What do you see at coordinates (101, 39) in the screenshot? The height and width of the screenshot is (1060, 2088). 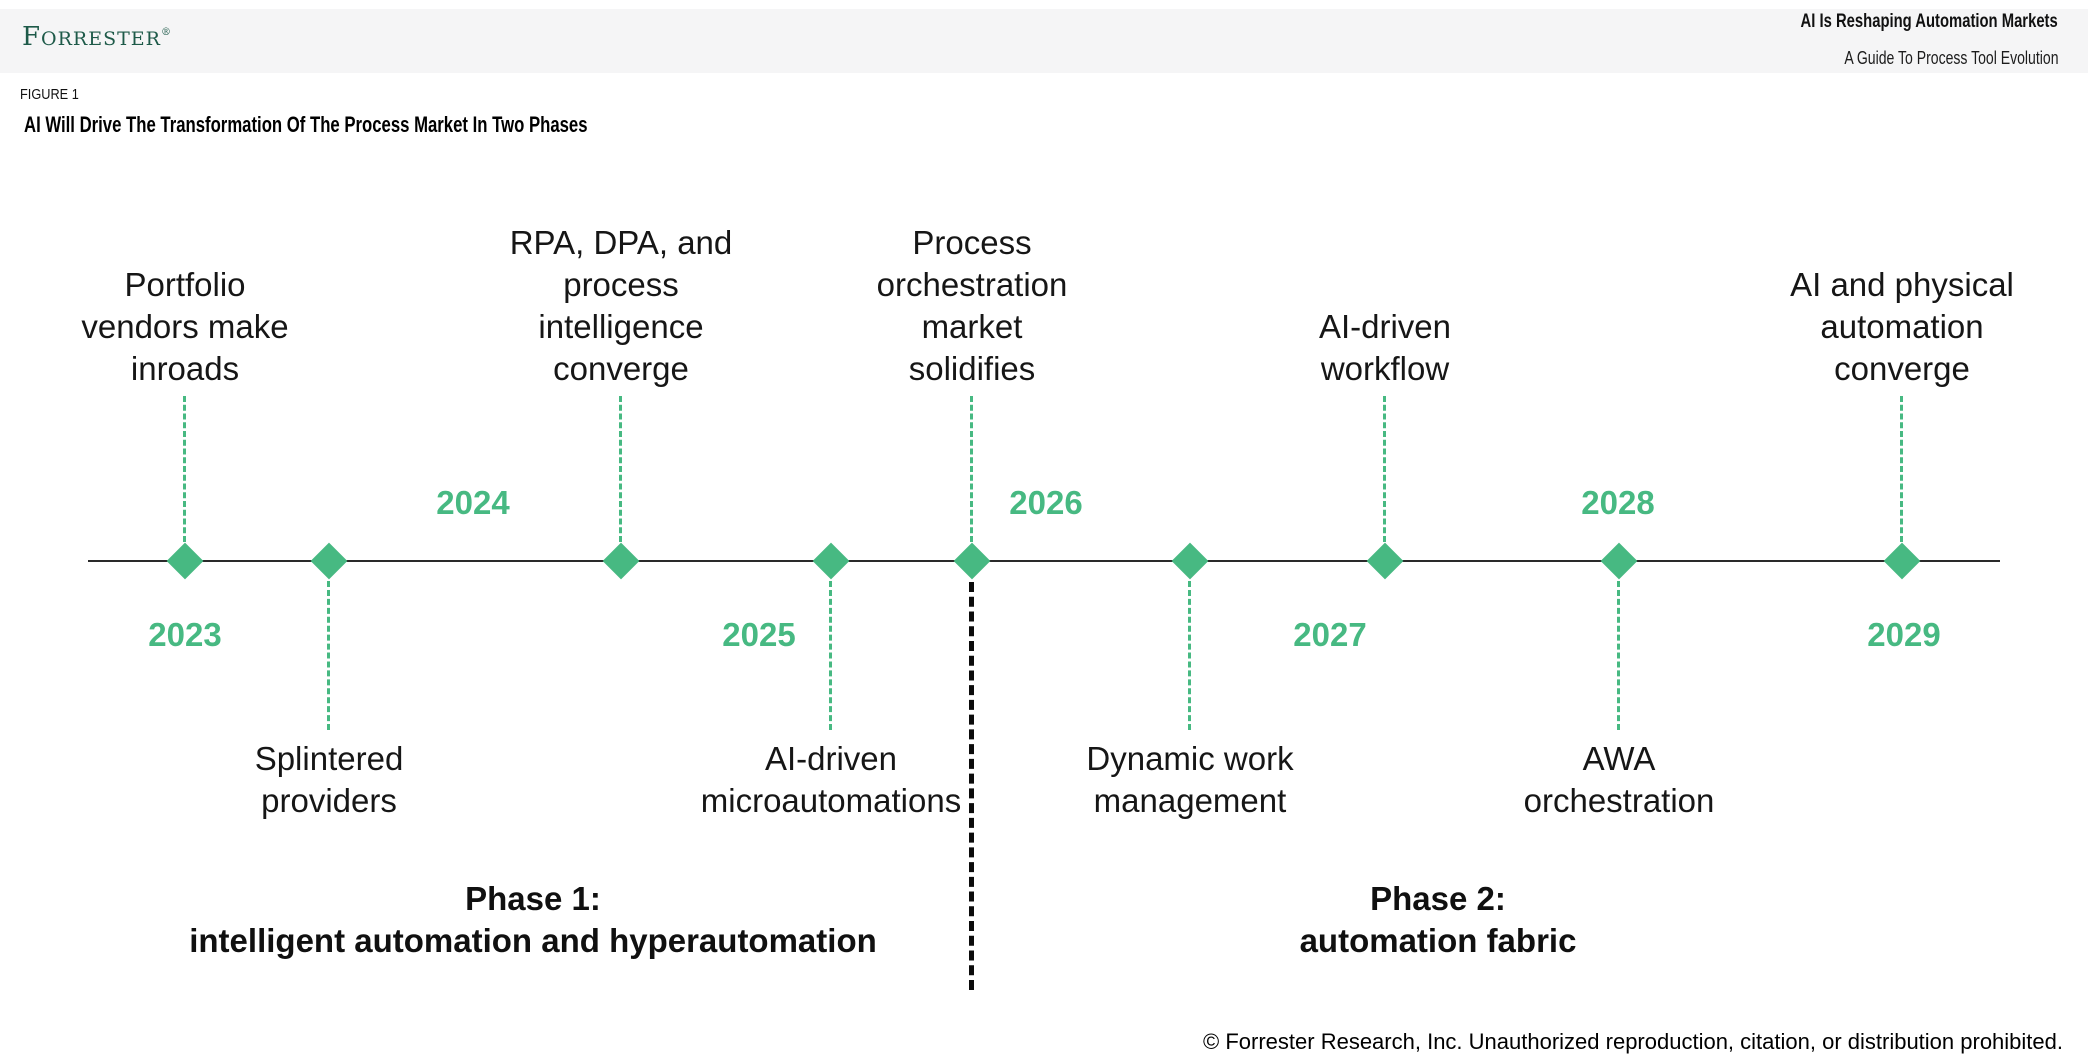 I see `logo-text: ORRESTER` at bounding box center [101, 39].